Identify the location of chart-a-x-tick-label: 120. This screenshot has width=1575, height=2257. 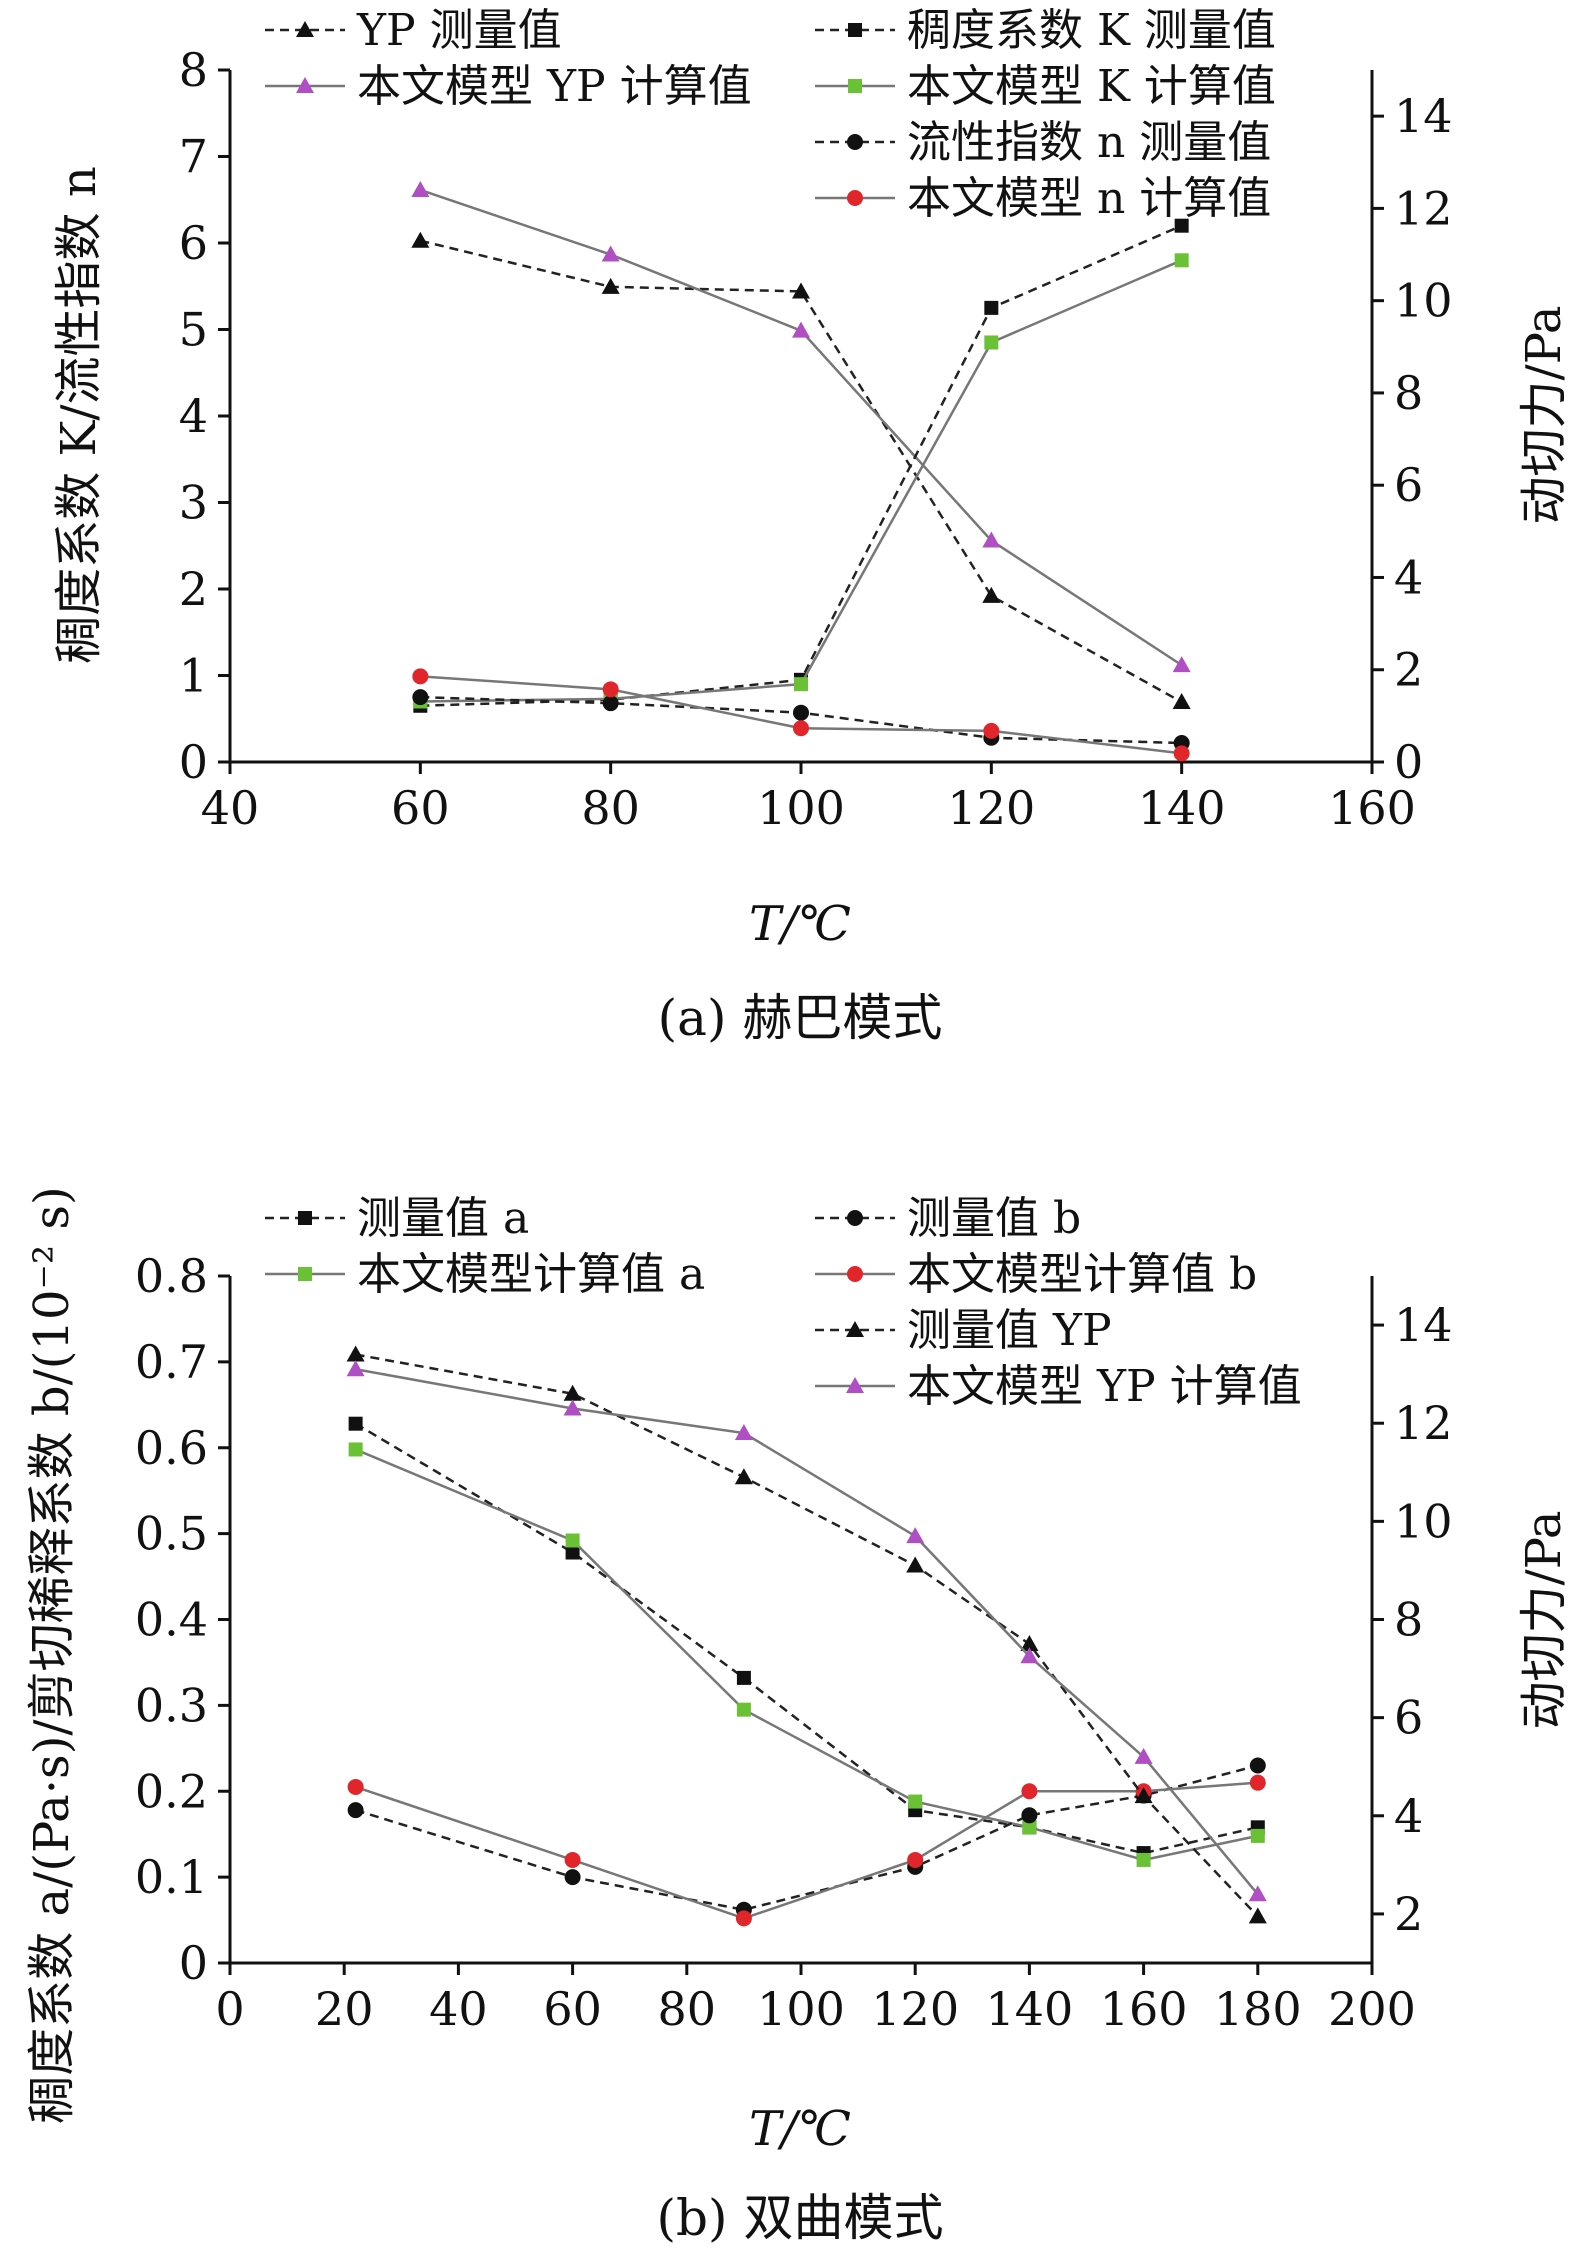
(991, 808).